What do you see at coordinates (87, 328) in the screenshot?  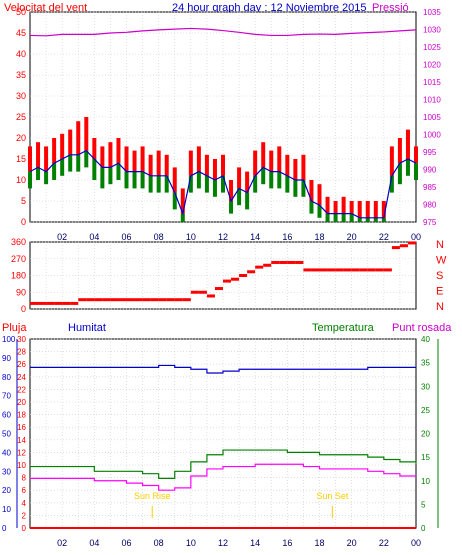 I see `humidity-label: Humitat` at bounding box center [87, 328].